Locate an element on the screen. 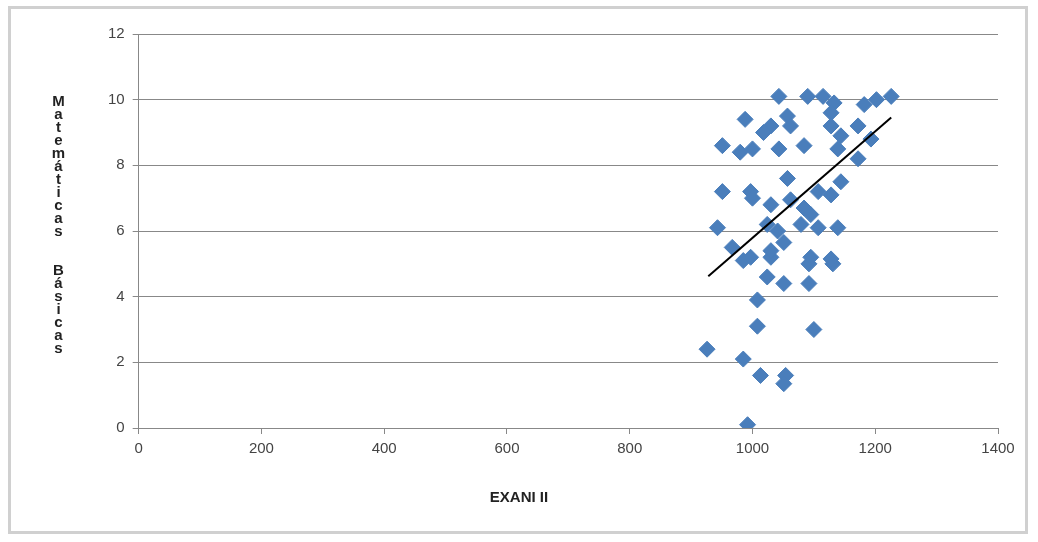  y-tick-label: 6 is located at coordinates (120, 230).